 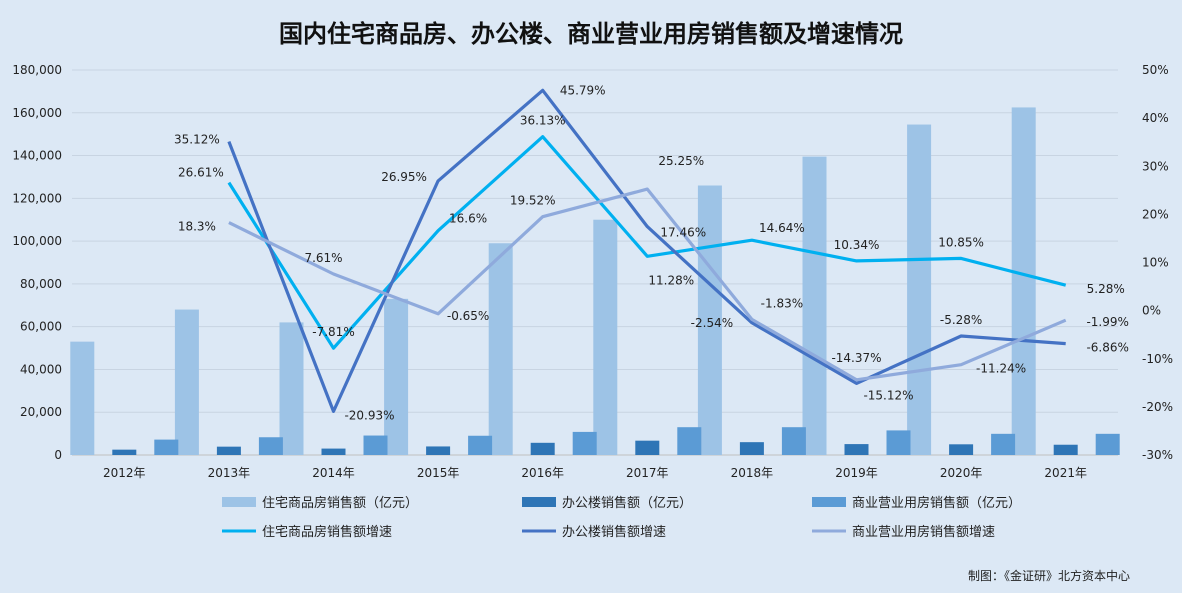 What do you see at coordinates (1049, 575) in the screenshot?
I see `chart-credit: 制图：《金证研》北方资本中心` at bounding box center [1049, 575].